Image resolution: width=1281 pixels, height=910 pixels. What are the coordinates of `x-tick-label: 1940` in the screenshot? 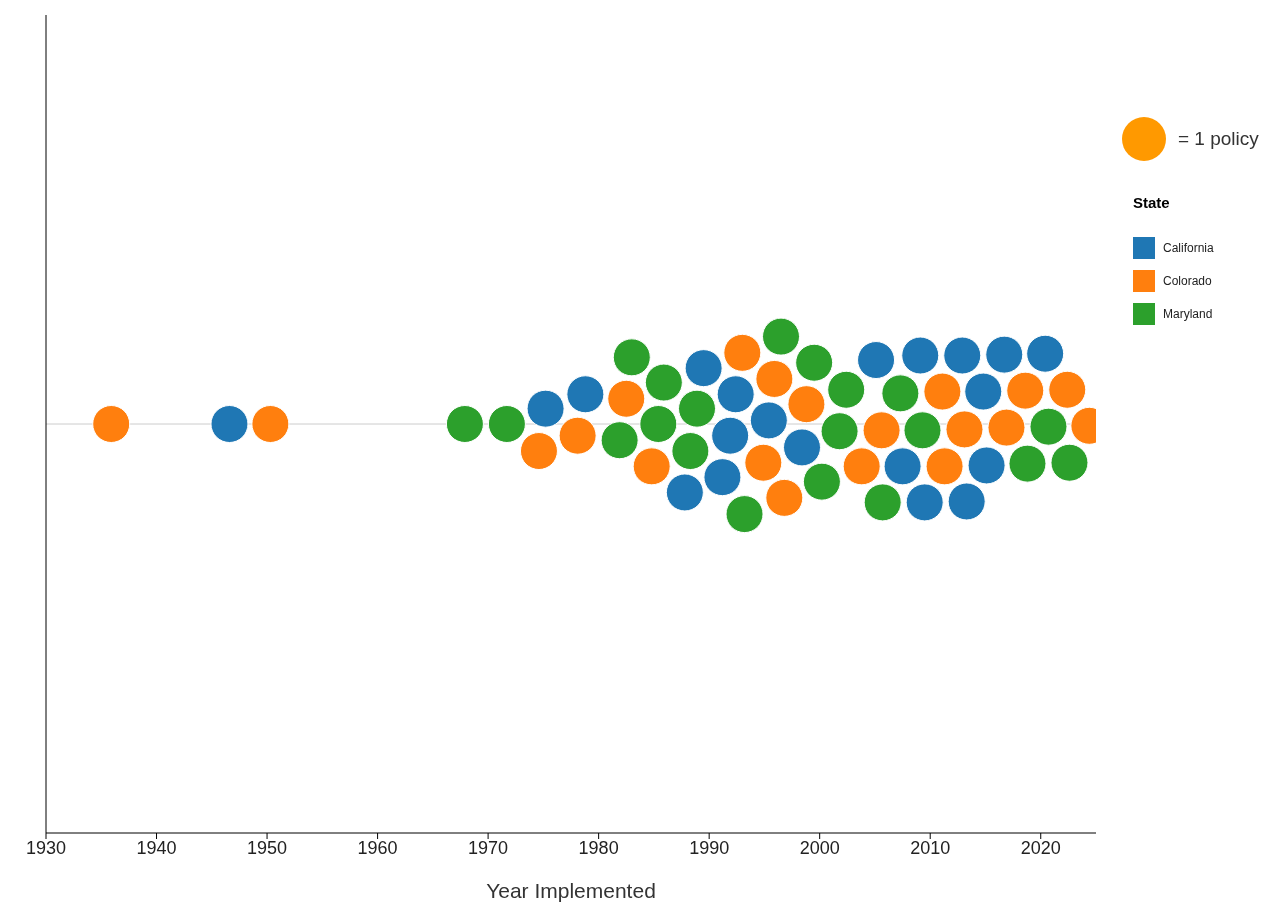 It's located at (156, 847).